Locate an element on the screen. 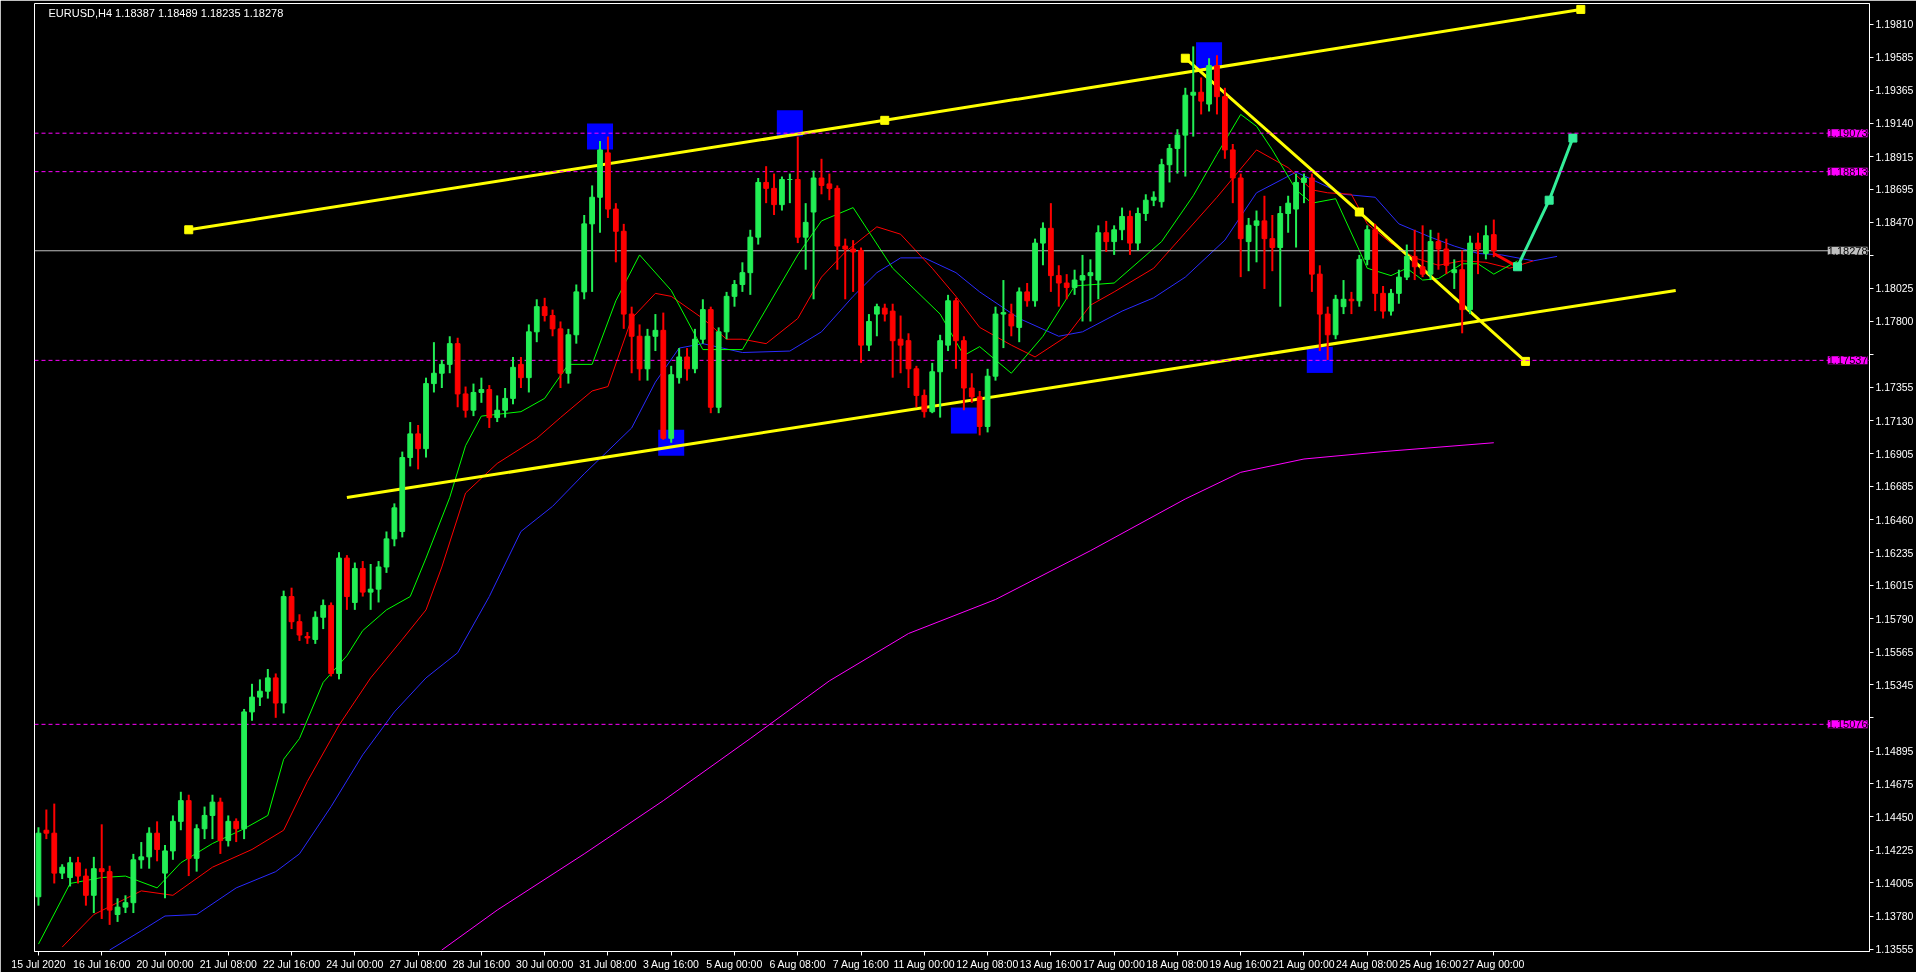 The width and height of the screenshot is (1916, 972). y-tick-label: 1.14450 is located at coordinates (1894, 816).